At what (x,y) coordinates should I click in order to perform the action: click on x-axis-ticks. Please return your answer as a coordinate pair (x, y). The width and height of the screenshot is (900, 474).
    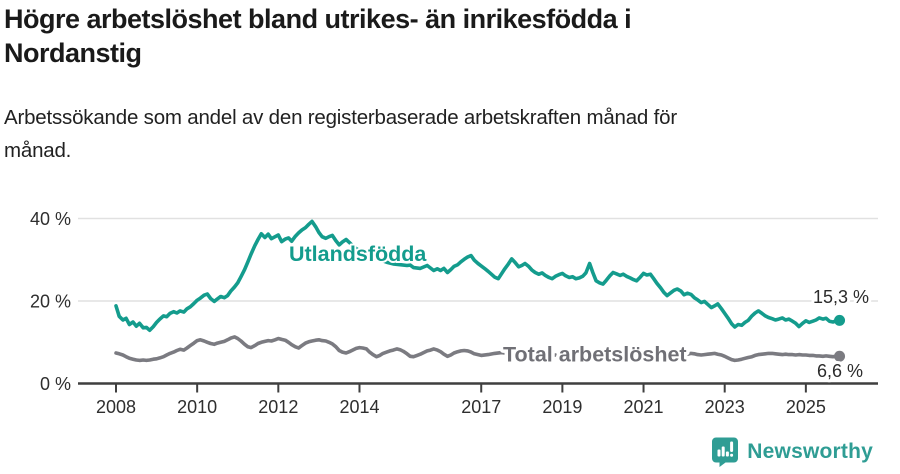
    Looking at the image, I should click on (461, 388).